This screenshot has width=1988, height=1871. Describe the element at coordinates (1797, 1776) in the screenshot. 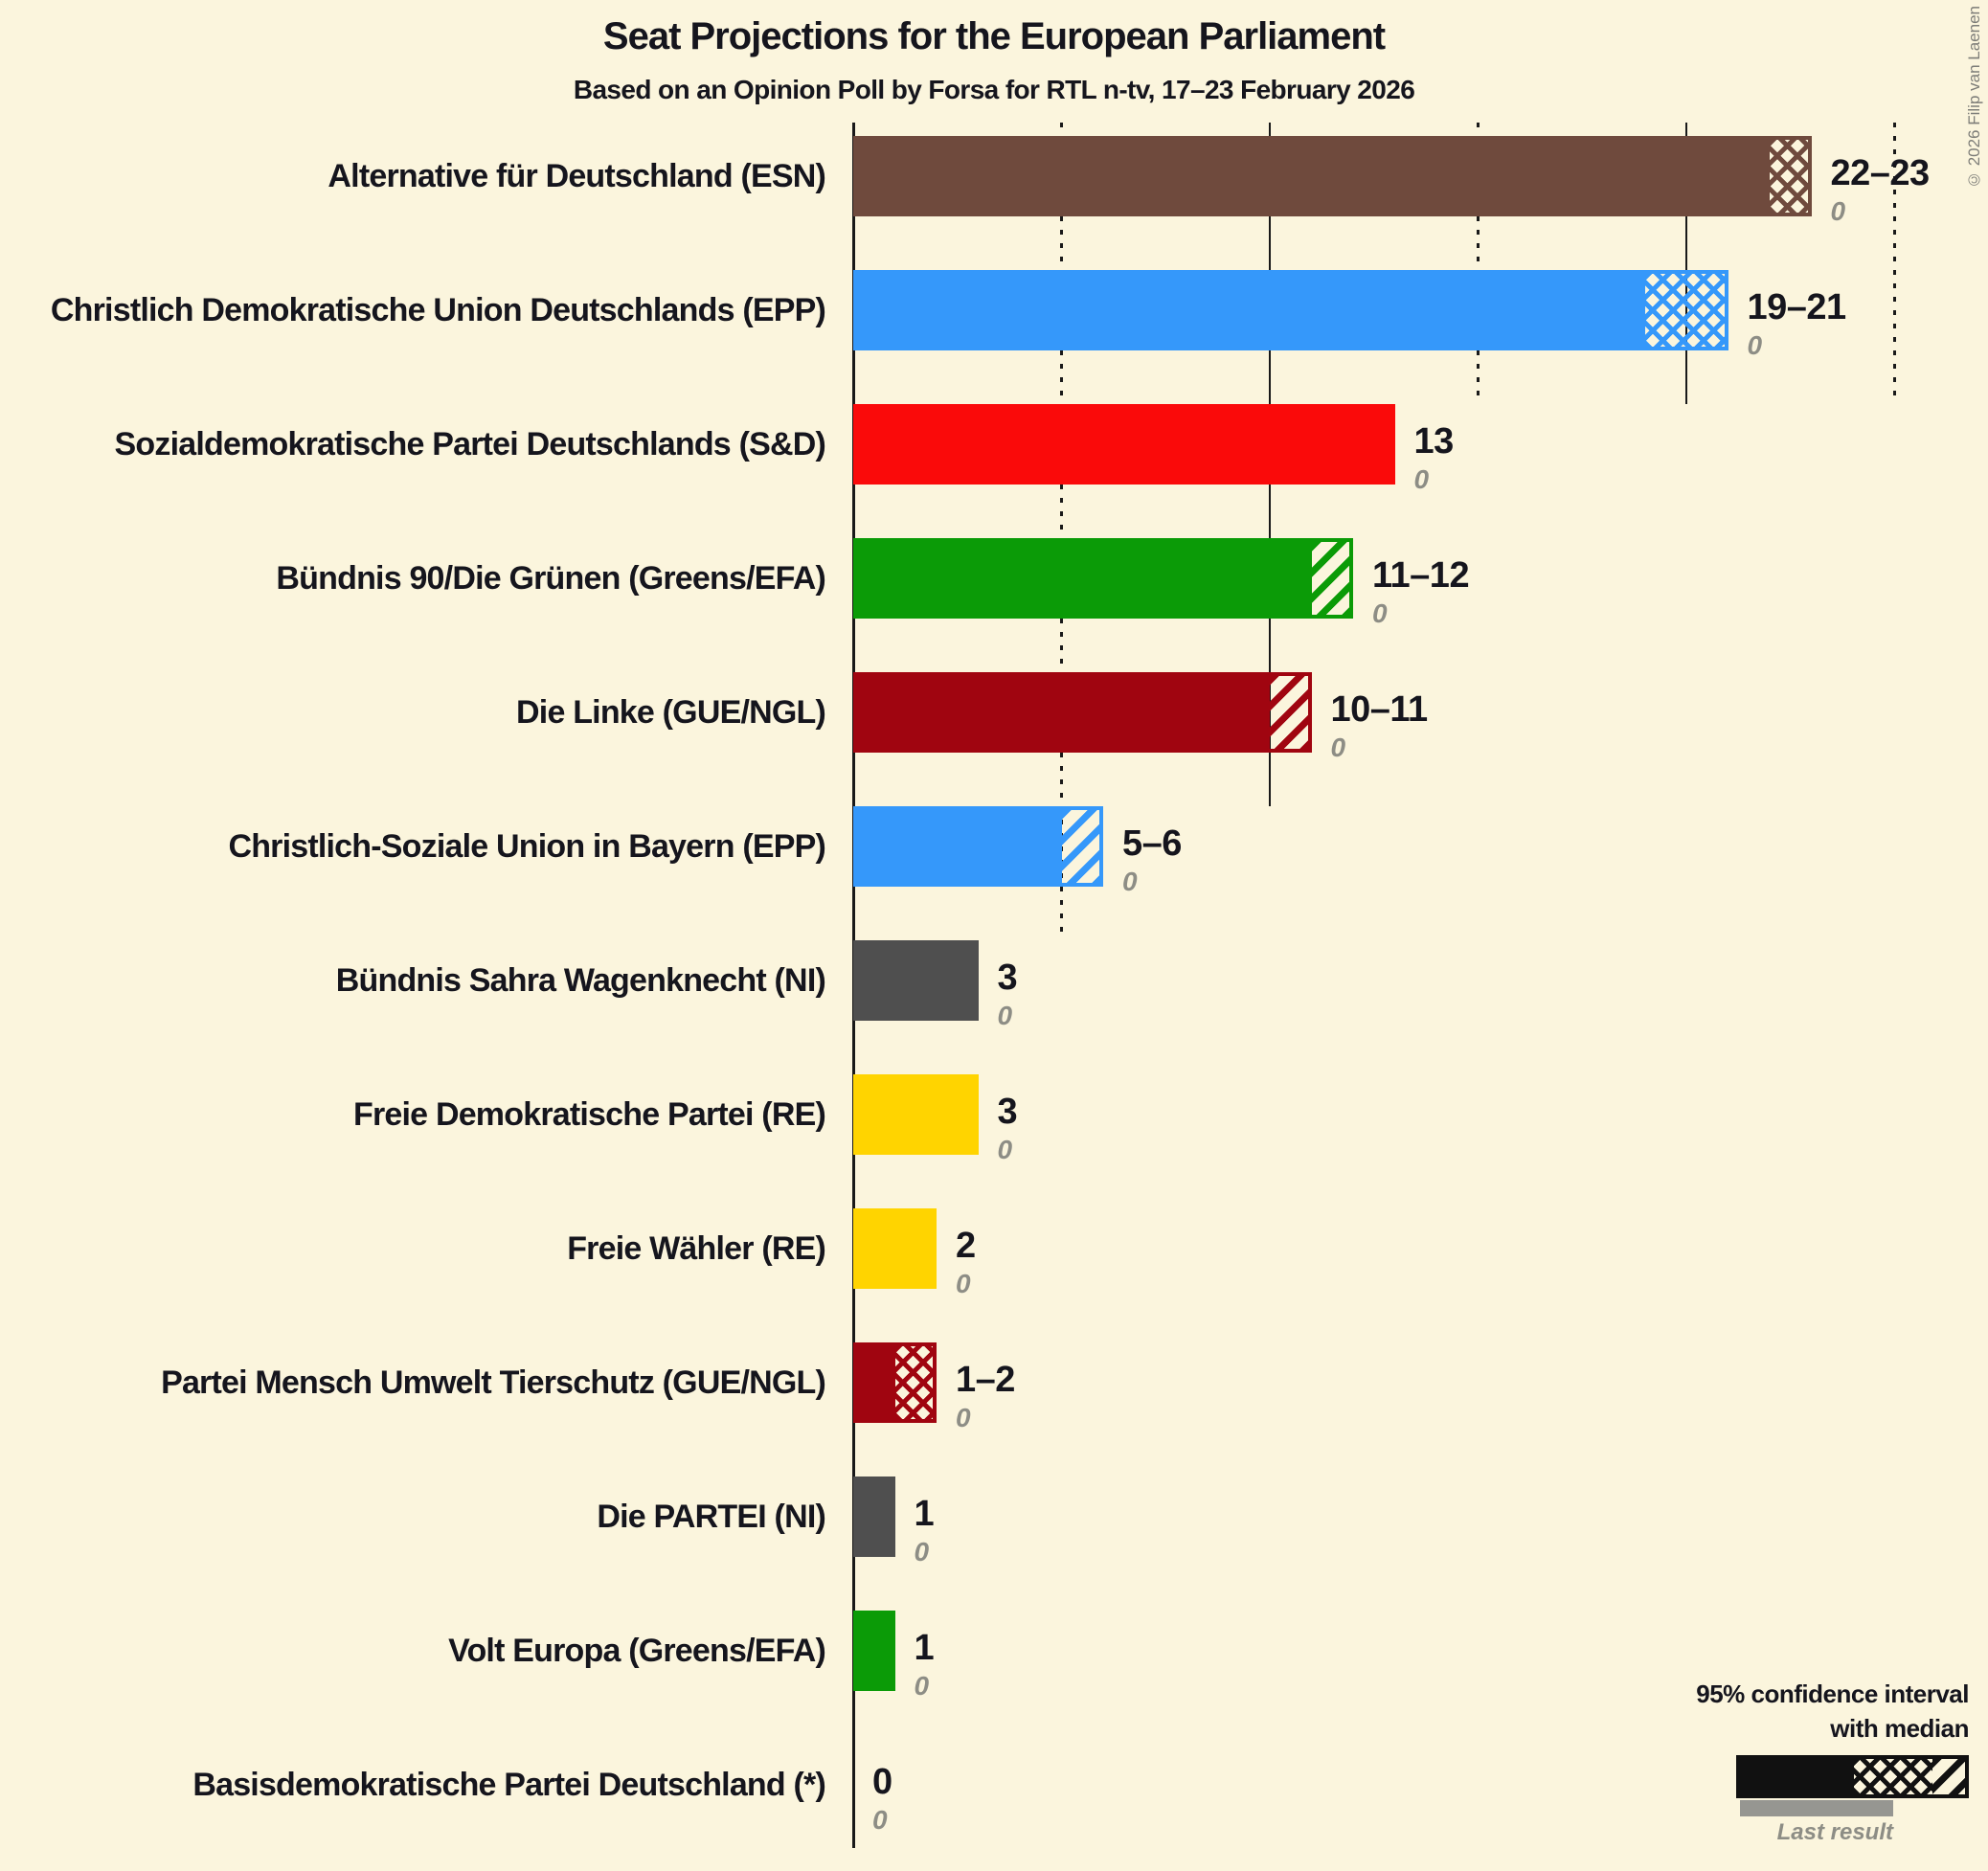

I see `legend-solid-segment` at that location.